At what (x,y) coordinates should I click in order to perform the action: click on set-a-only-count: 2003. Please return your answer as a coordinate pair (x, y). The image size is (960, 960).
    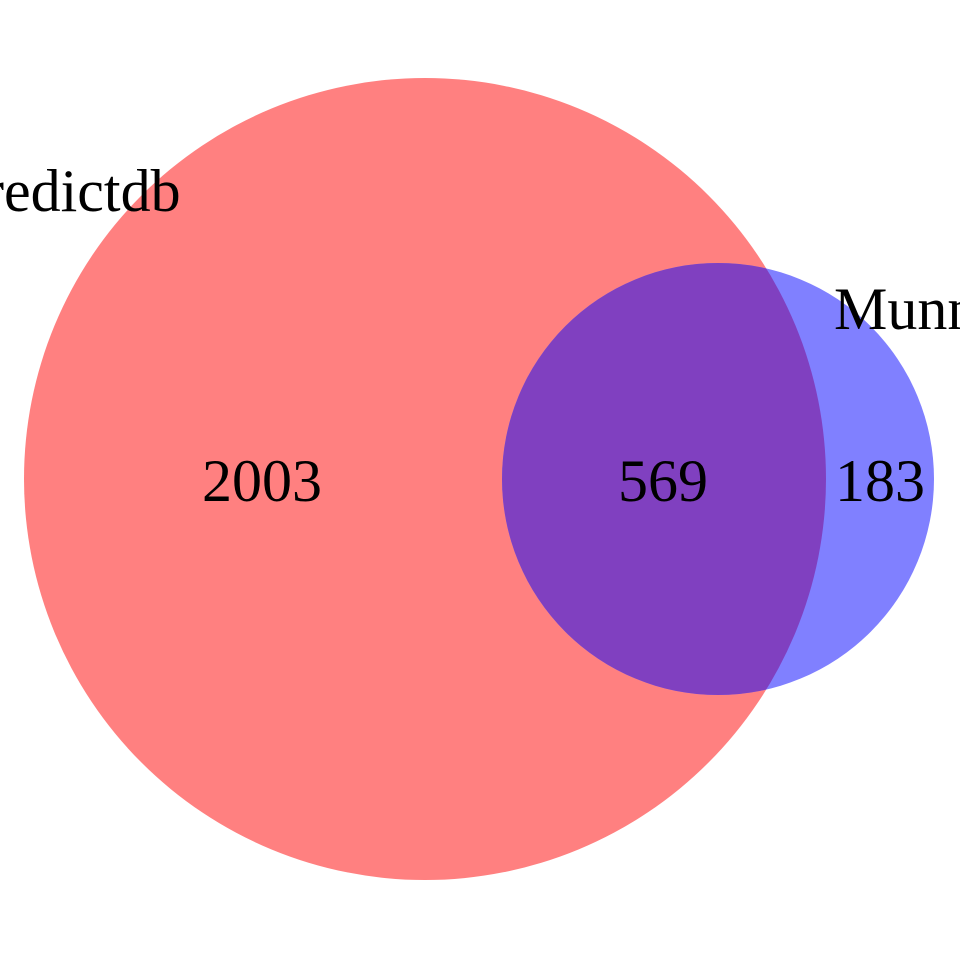
    Looking at the image, I should click on (262, 481).